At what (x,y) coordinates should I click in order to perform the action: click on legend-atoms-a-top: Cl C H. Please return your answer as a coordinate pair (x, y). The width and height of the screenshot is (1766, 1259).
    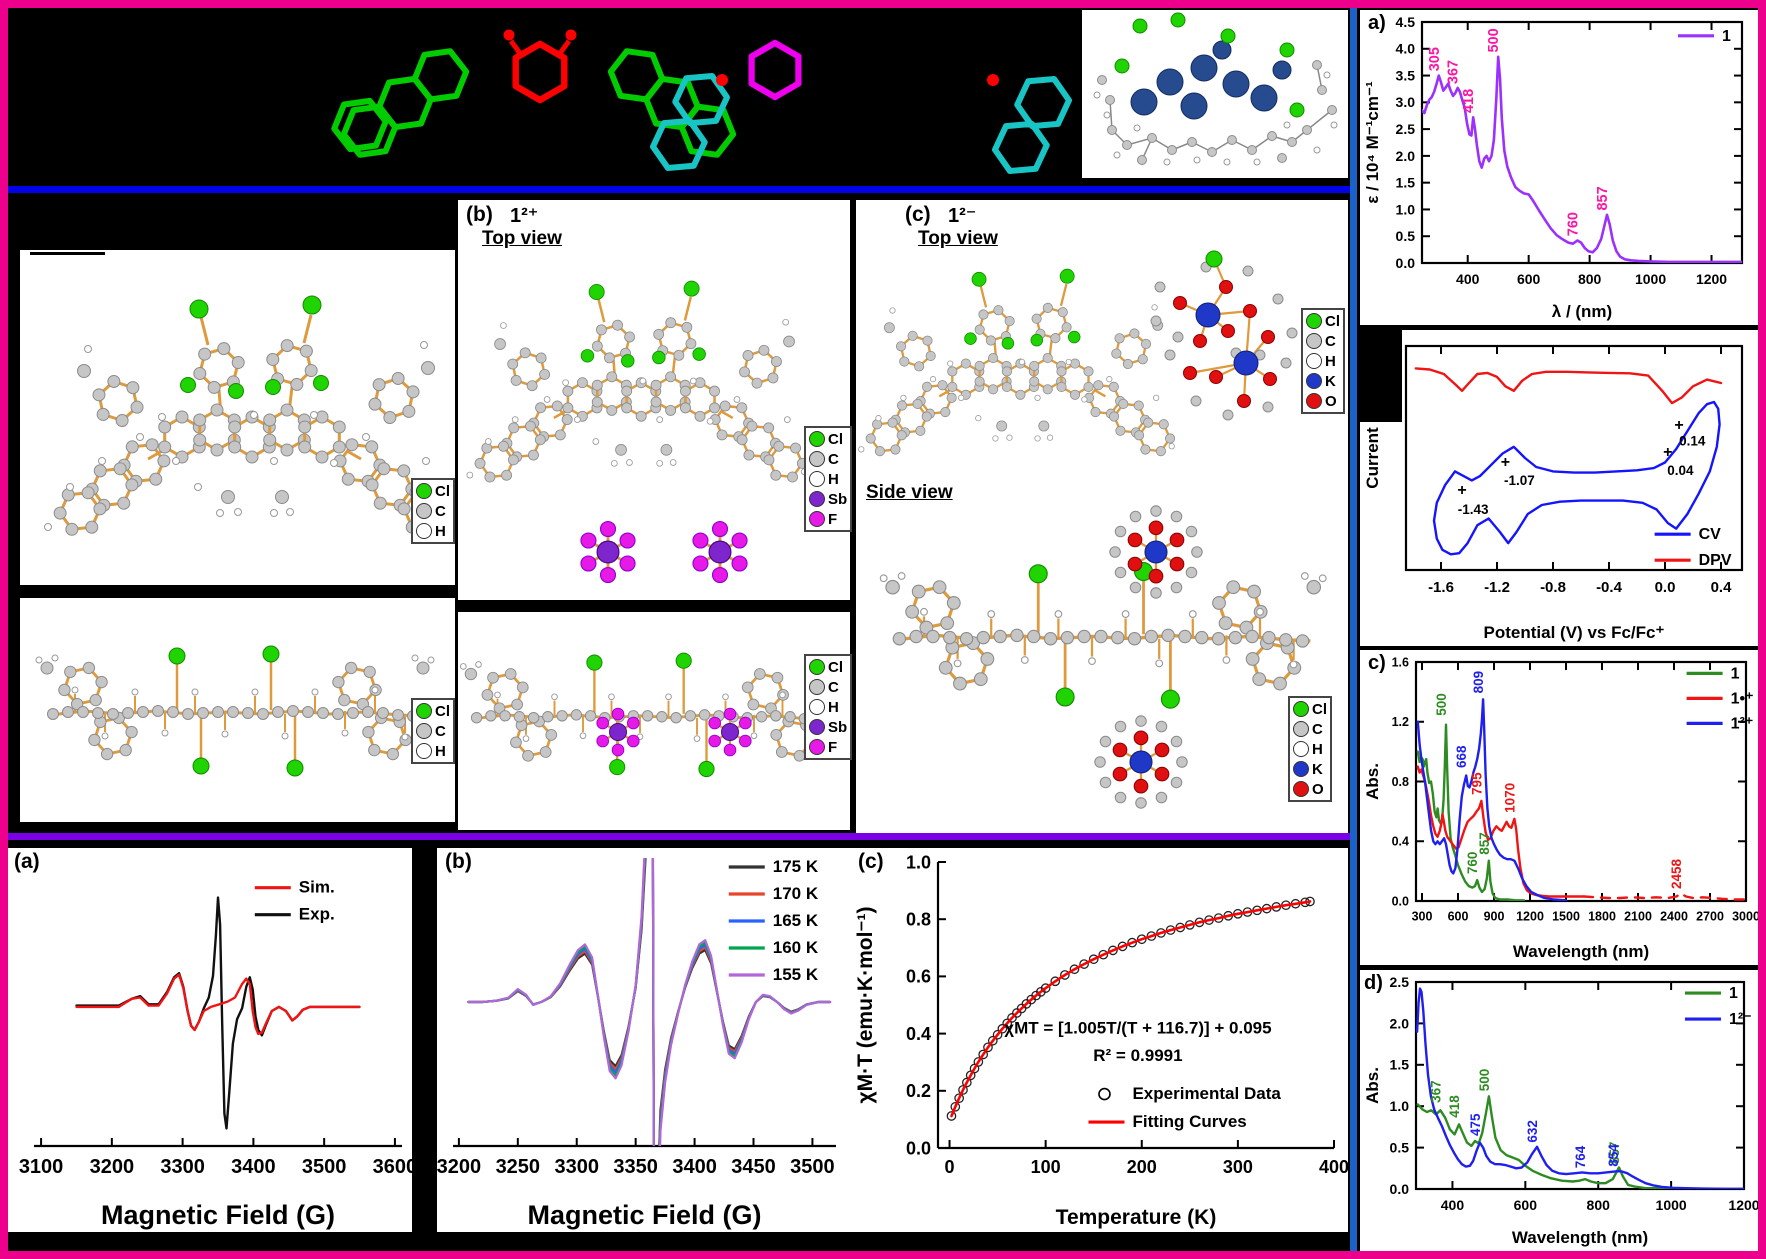
    Looking at the image, I should click on (433, 511).